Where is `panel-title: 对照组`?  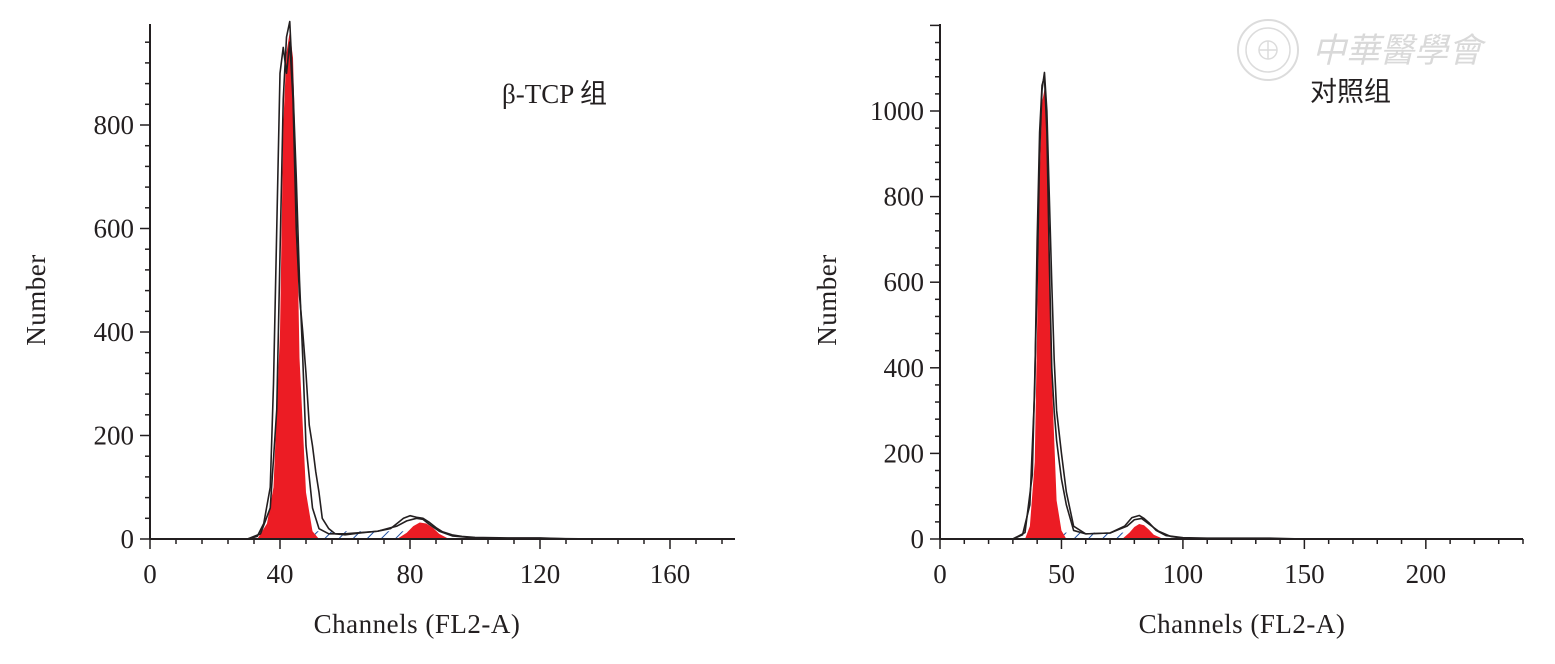
panel-title: 对照组 is located at coordinates (1350, 92).